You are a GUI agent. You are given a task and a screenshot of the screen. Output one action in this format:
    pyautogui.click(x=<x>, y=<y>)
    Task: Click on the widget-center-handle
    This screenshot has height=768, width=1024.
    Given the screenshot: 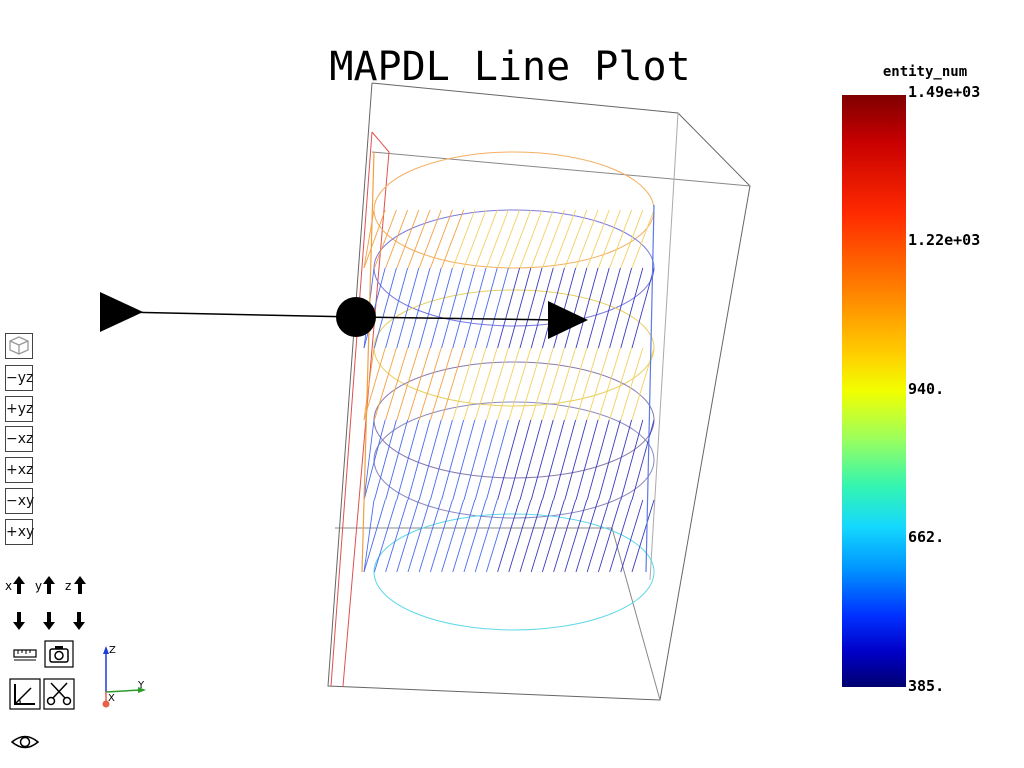 What is the action you would take?
    pyautogui.click(x=356, y=317)
    